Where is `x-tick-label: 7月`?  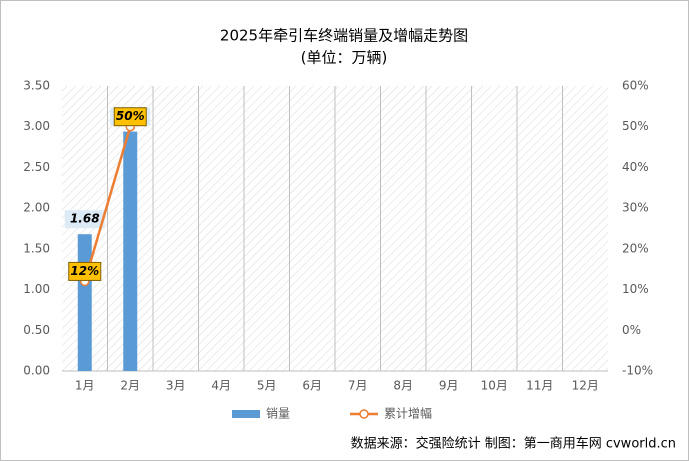 x-tick-label: 7月 is located at coordinates (358, 386).